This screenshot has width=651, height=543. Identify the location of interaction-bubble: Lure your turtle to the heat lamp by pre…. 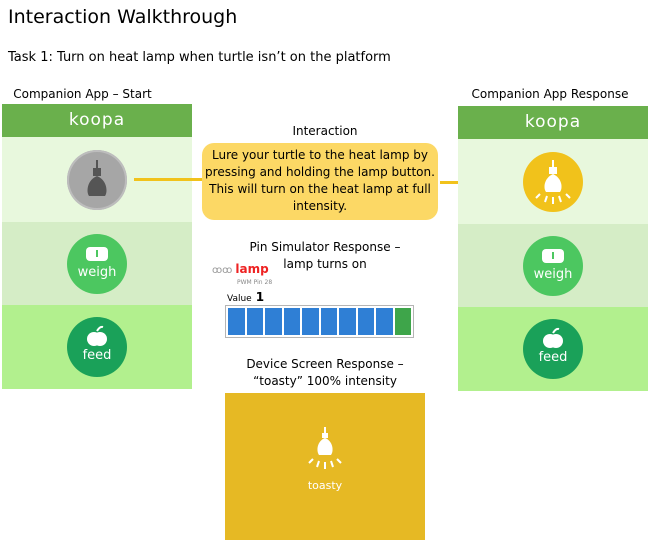
(320, 181).